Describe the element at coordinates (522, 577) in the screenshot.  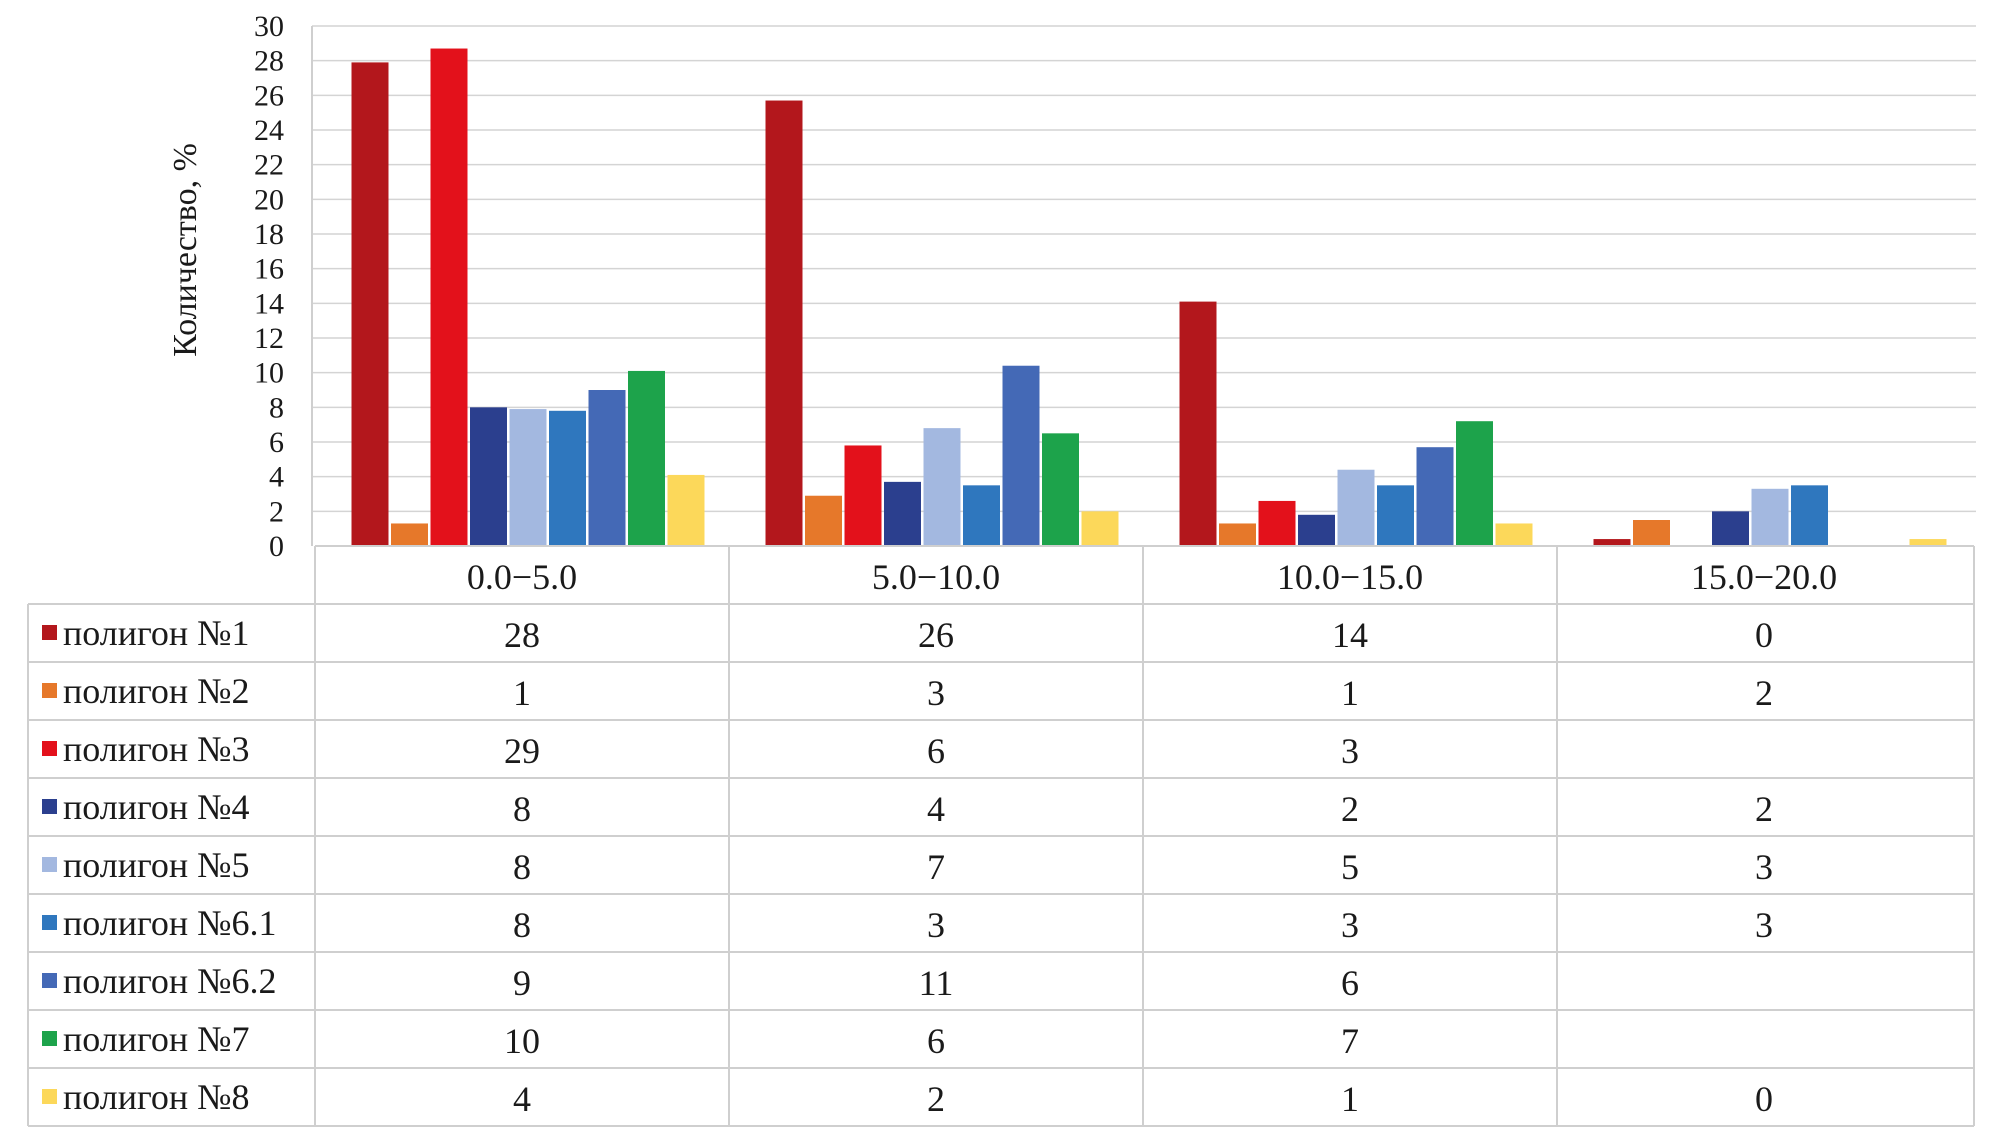
I see `x-tick-label: 0.0−5.0` at that location.